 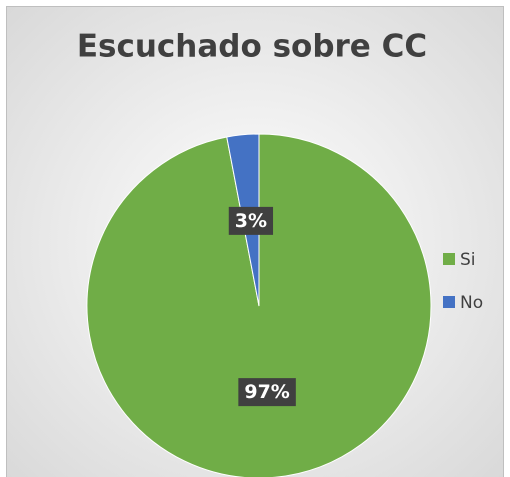 What do you see at coordinates (262, 306) in the screenshot?
I see `data-labels: 97% 3%` at bounding box center [262, 306].